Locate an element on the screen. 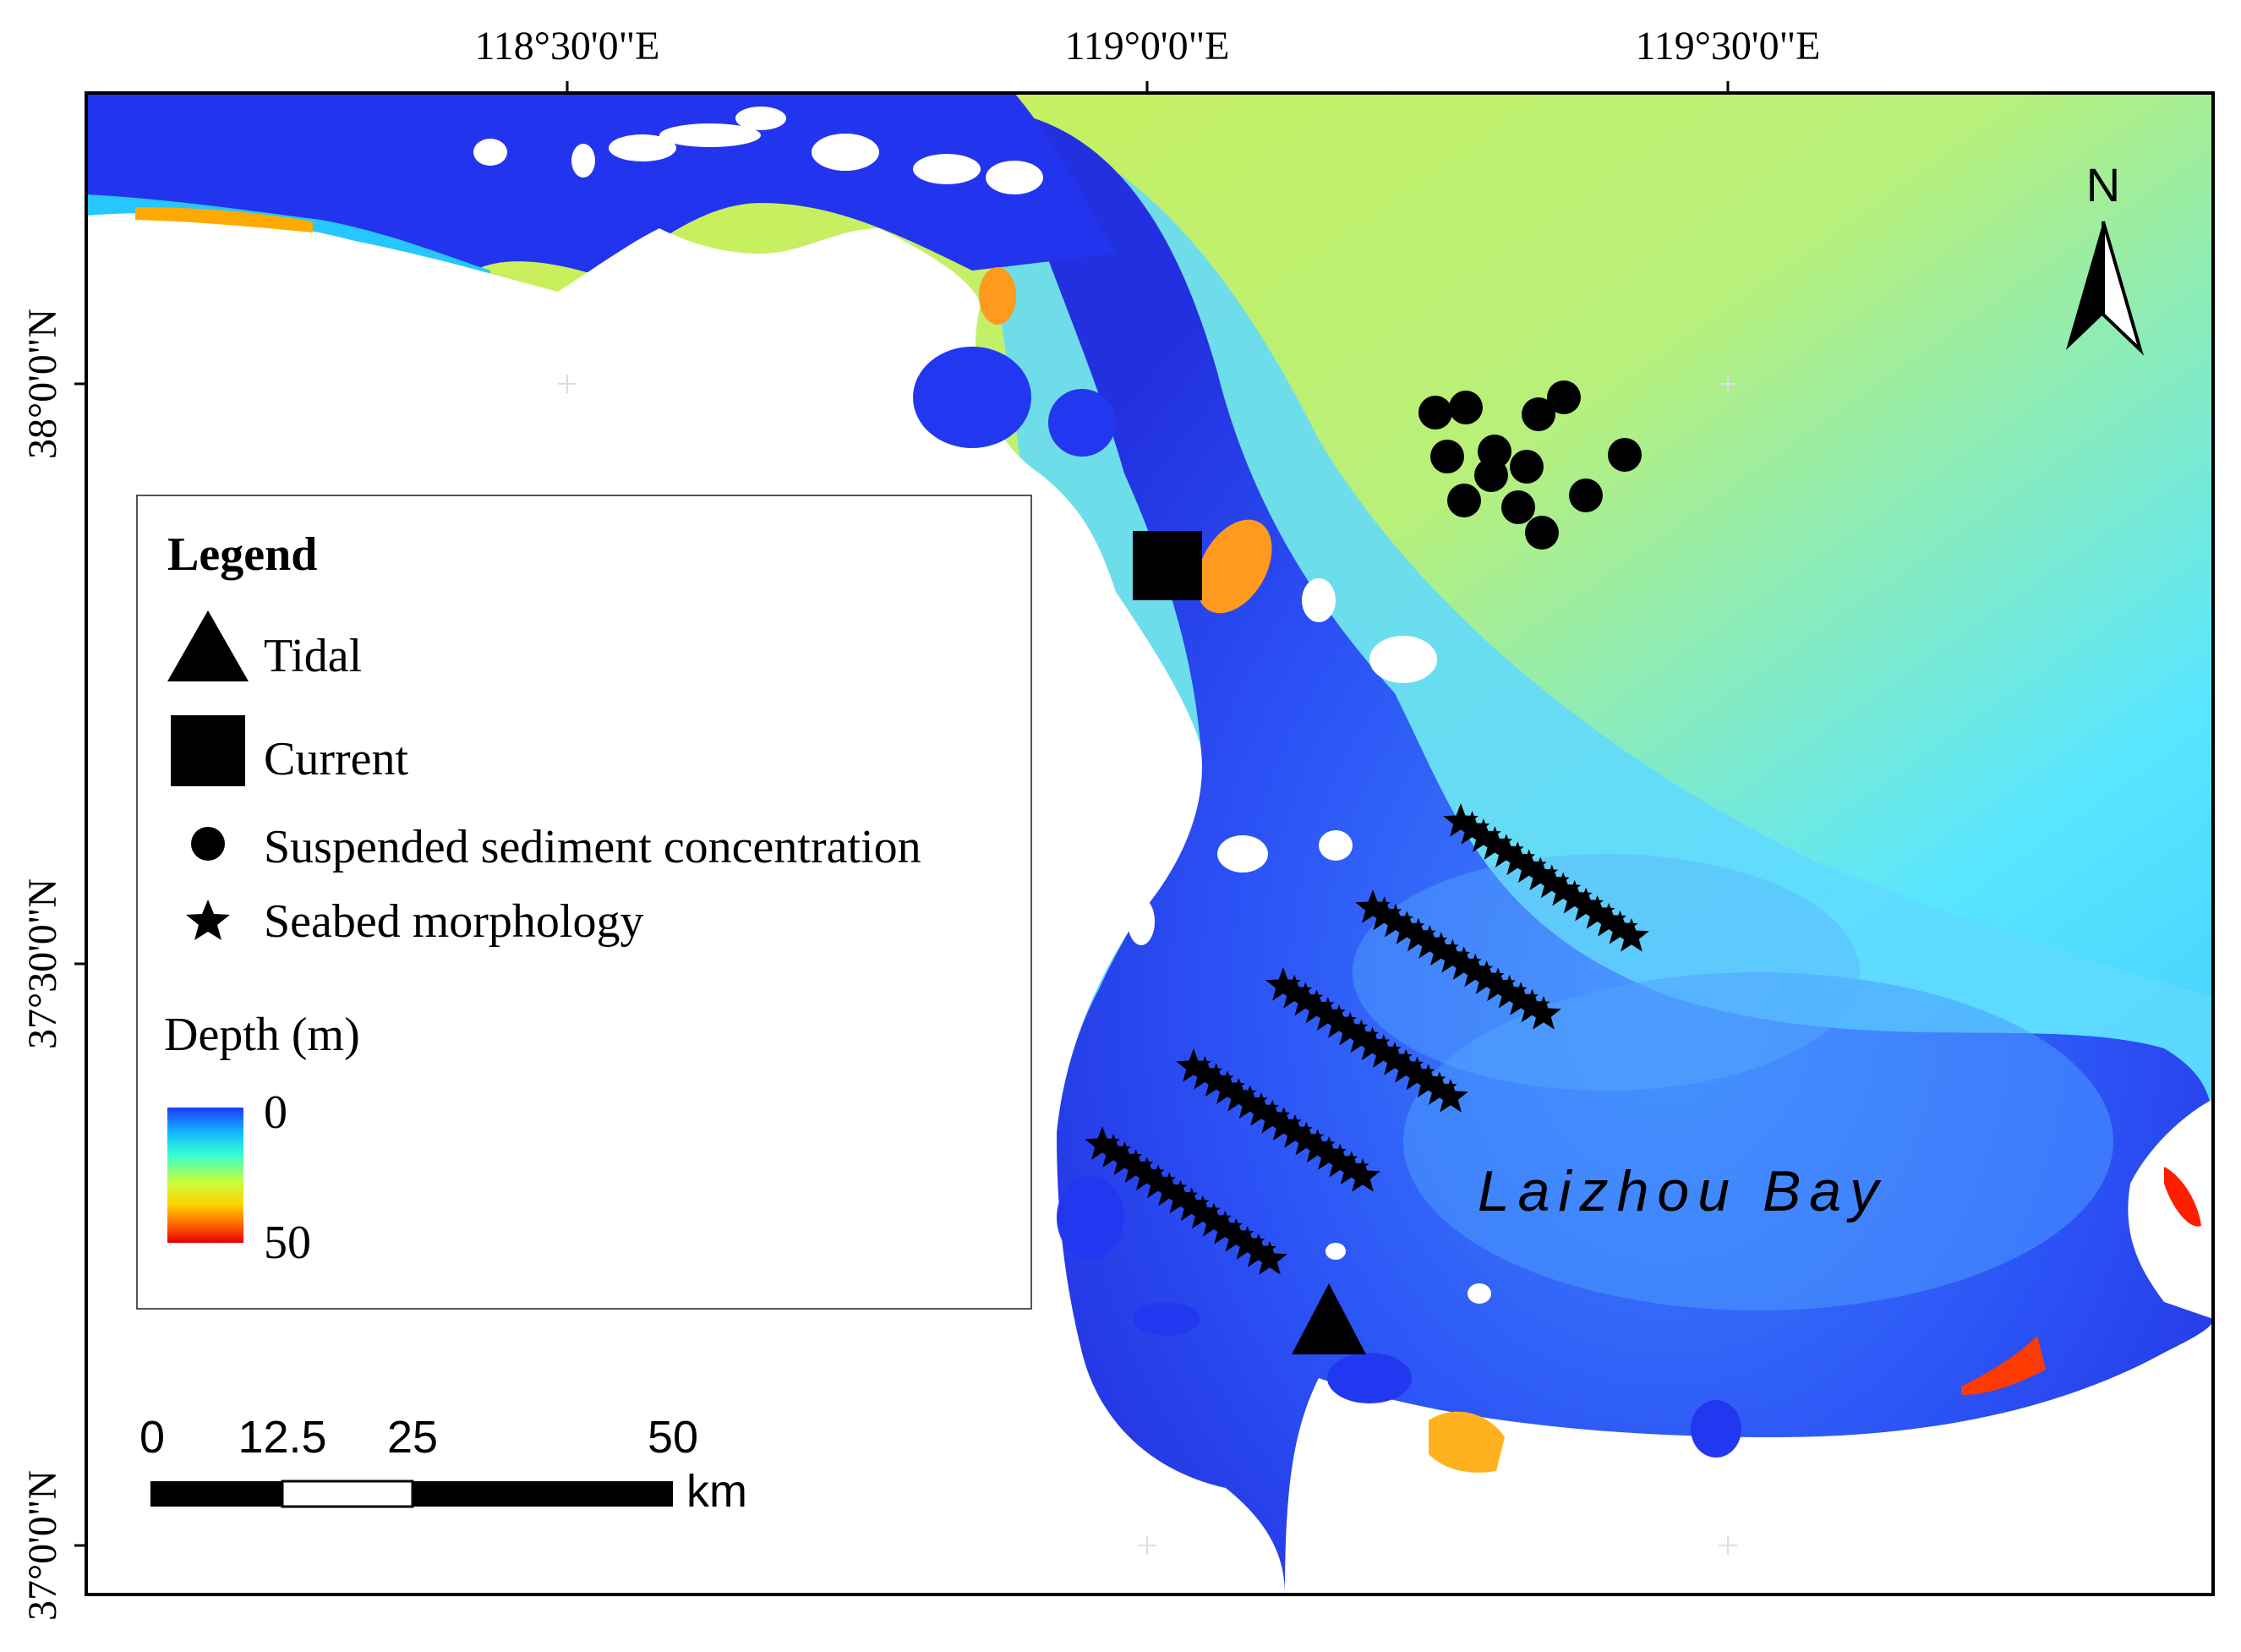 The image size is (2241, 1652). hot-patch-current is located at coordinates (1234, 566).